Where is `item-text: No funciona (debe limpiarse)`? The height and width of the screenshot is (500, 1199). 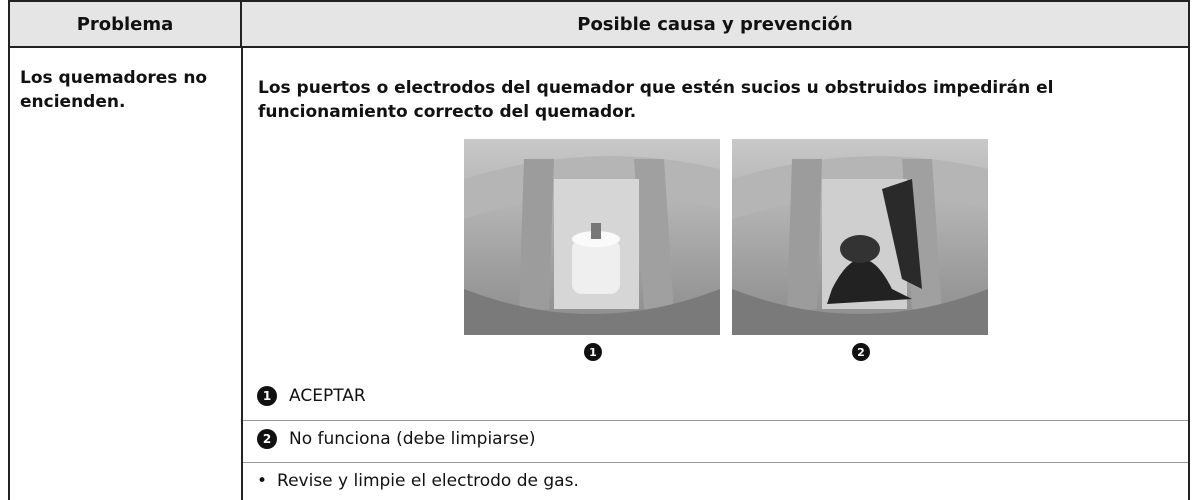
item-text: No funciona (debe limpiarse) is located at coordinates (412, 438).